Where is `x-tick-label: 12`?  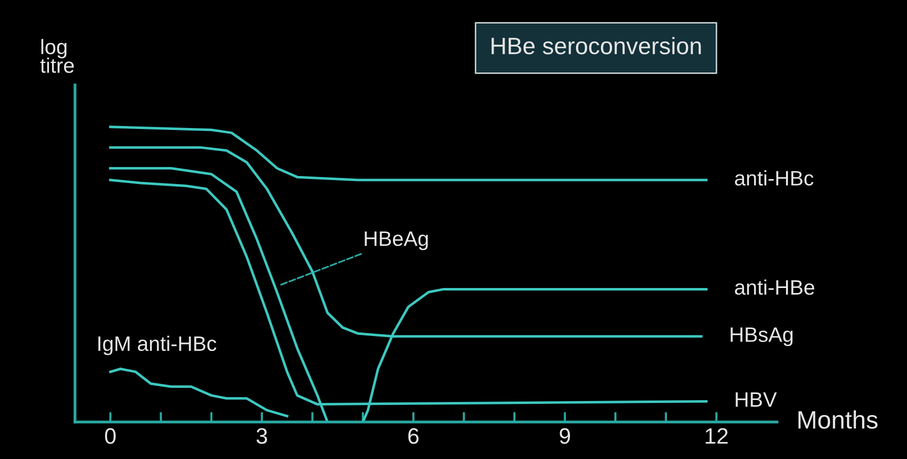 x-tick-label: 12 is located at coordinates (717, 436).